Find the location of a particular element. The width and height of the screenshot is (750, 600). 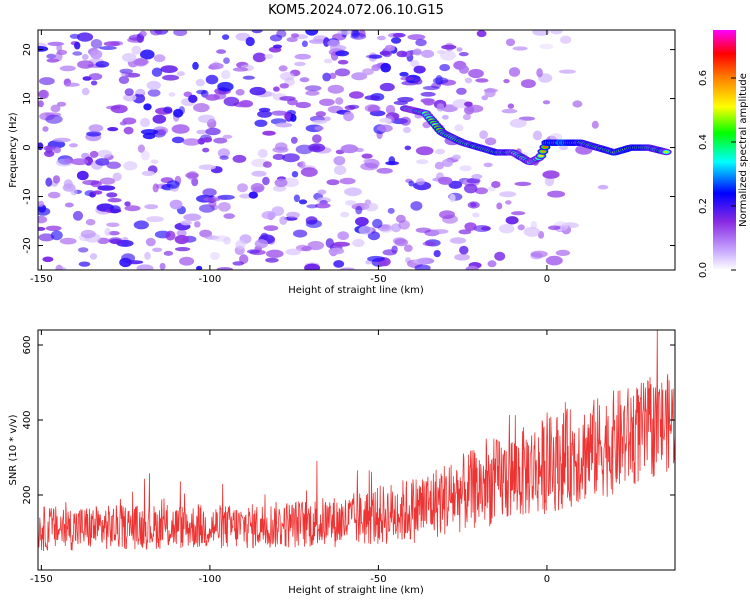

x-tick-label: -100 is located at coordinates (210, 279).